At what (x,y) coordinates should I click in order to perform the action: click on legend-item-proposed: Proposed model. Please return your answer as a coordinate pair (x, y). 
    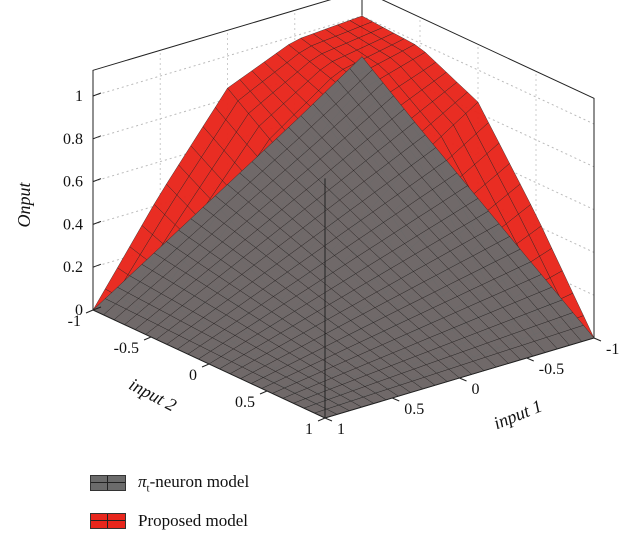
    Looking at the image, I should click on (169, 521).